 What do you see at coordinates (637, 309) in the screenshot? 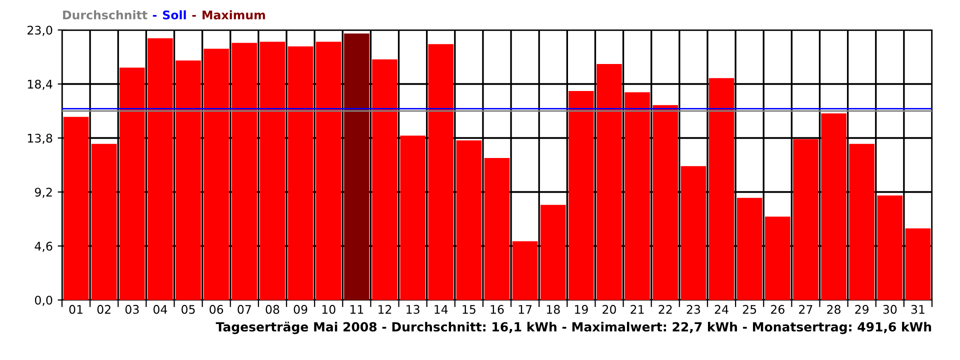
I see `x-tick-label: 21` at bounding box center [637, 309].